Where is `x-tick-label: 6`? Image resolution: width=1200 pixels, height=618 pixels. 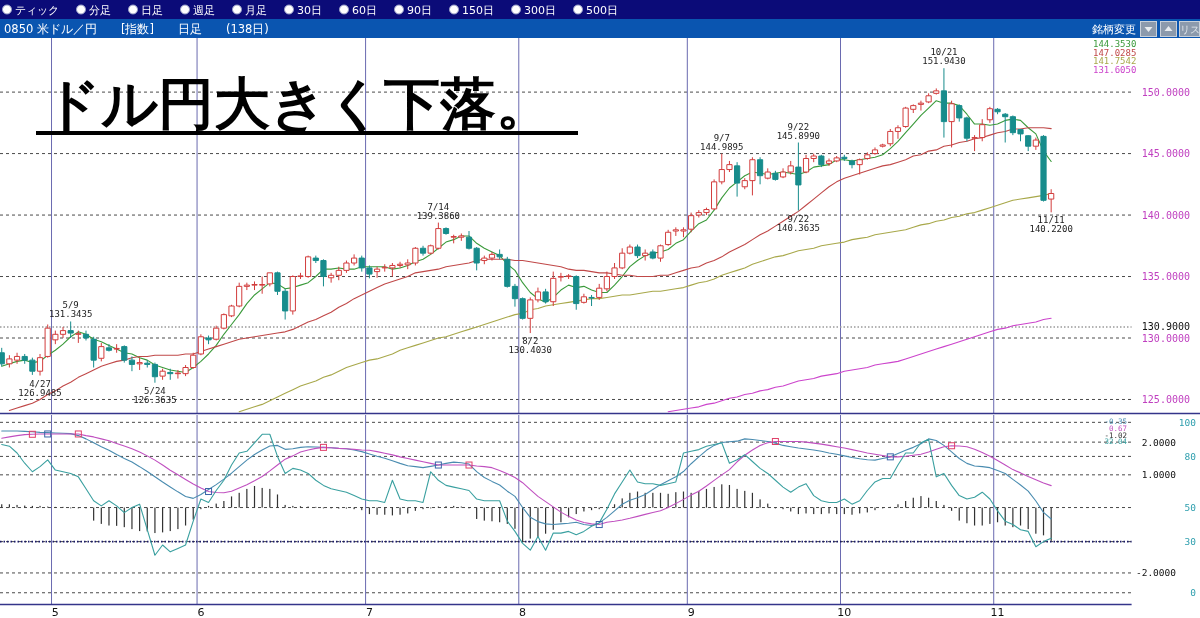 x-tick-label: 6 is located at coordinates (201, 612).